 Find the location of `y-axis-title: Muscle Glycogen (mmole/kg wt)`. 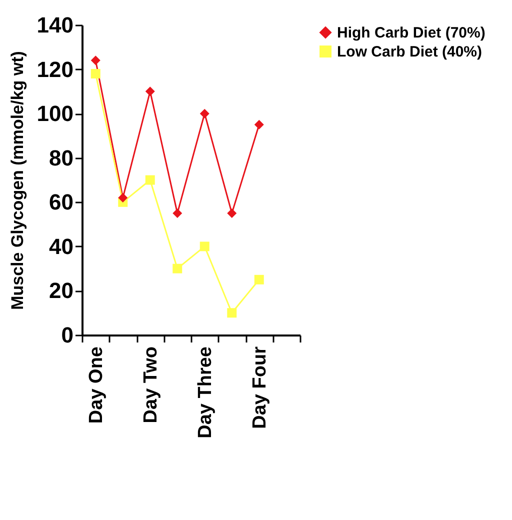

y-axis-title: Muscle Glycogen (mmole/kg wt) is located at coordinates (17, 180).